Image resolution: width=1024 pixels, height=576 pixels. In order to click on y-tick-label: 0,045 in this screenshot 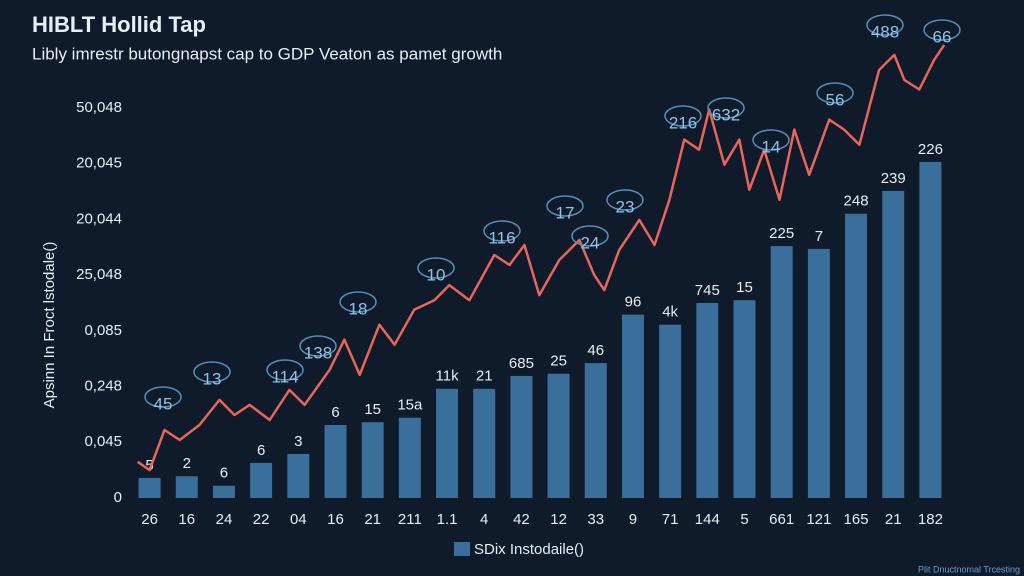, I will do `click(103, 441)`.